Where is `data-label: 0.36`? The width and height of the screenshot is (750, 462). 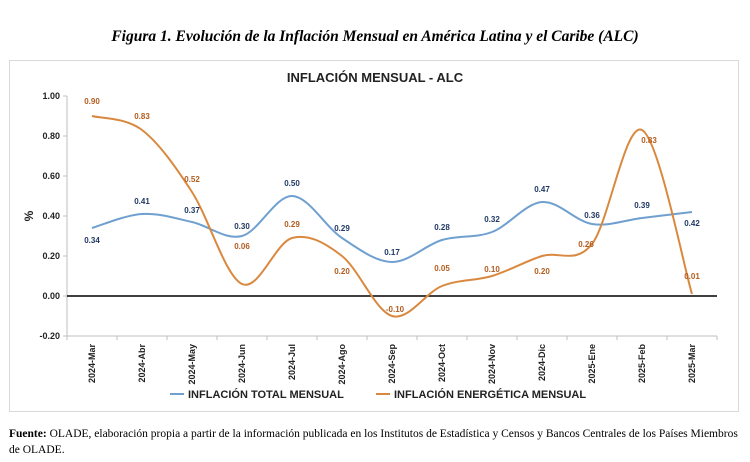 data-label: 0.36 is located at coordinates (592, 215).